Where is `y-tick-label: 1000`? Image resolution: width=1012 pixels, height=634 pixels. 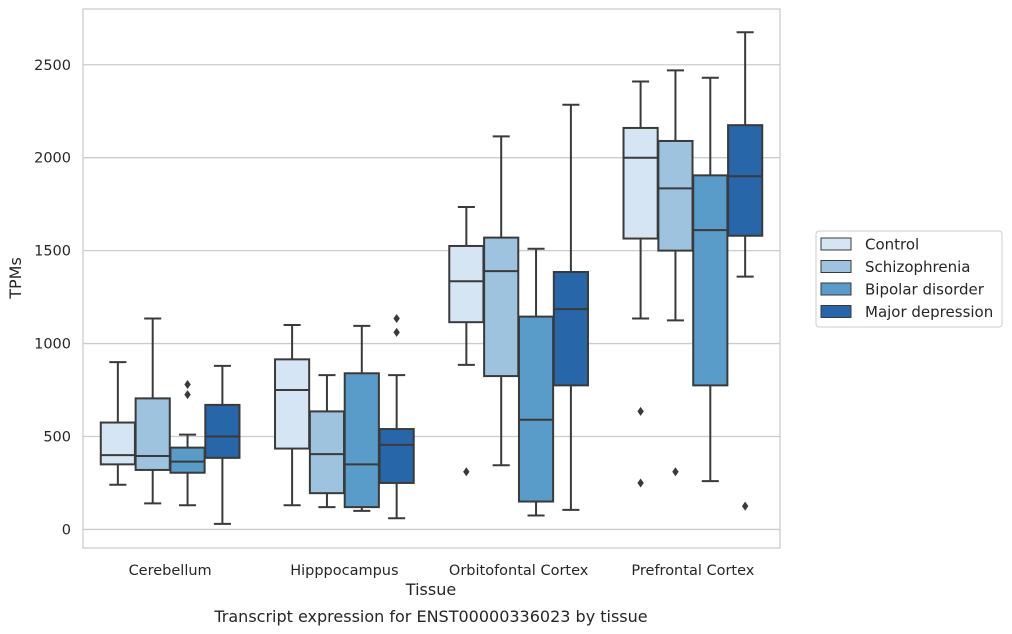 y-tick-label: 1000 is located at coordinates (52, 345).